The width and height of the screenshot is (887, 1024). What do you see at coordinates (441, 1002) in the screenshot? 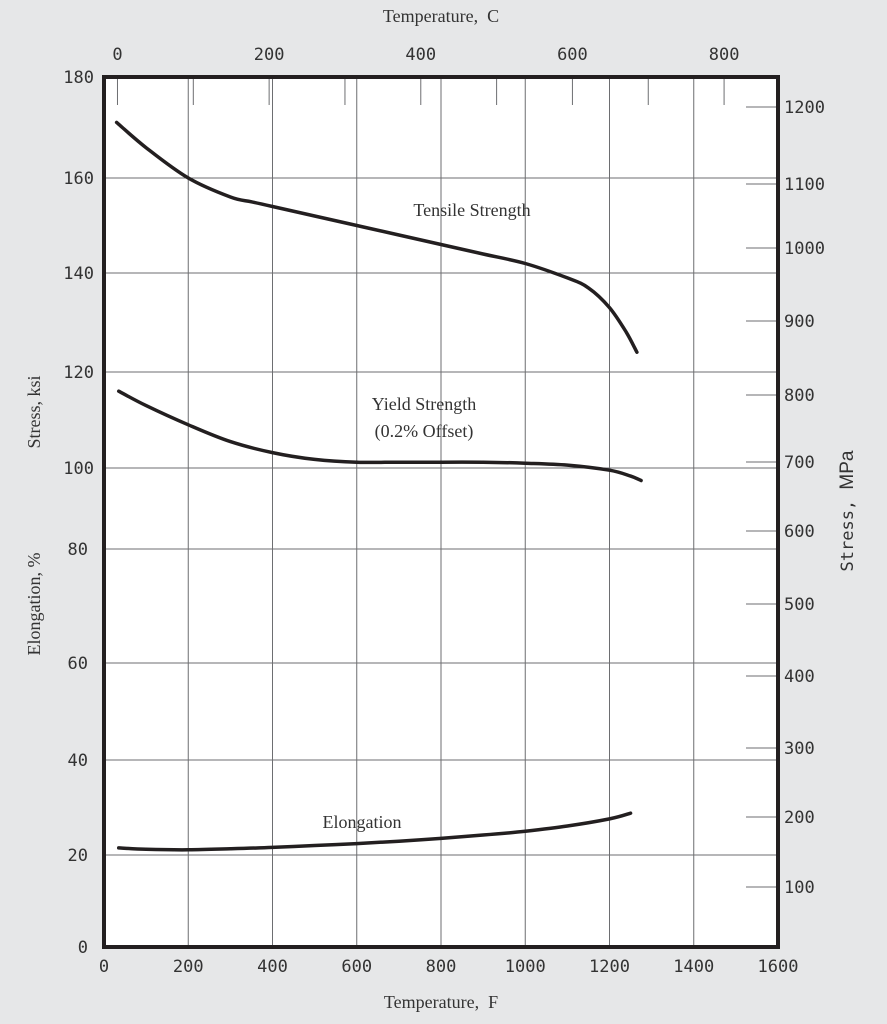
I see `x-axis-title: Temperature, F` at bounding box center [441, 1002].